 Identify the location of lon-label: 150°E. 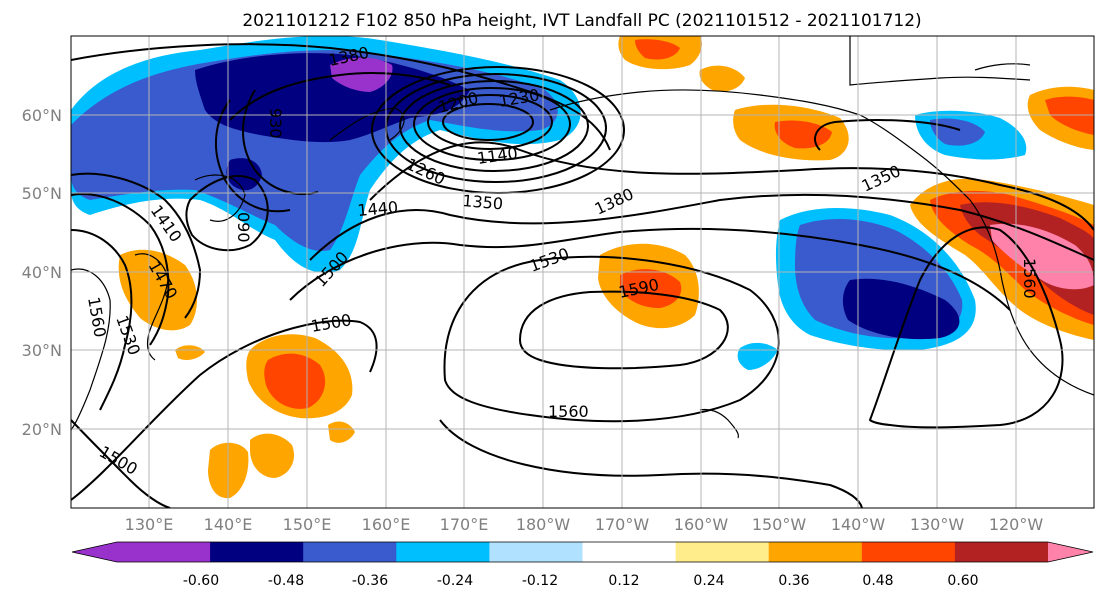
(307, 524).